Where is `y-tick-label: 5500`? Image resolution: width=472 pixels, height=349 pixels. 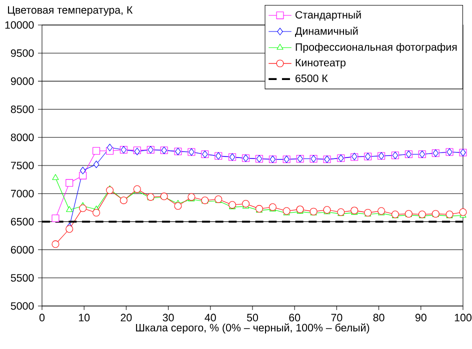
y-tick-label: 5500 is located at coordinates (22, 278).